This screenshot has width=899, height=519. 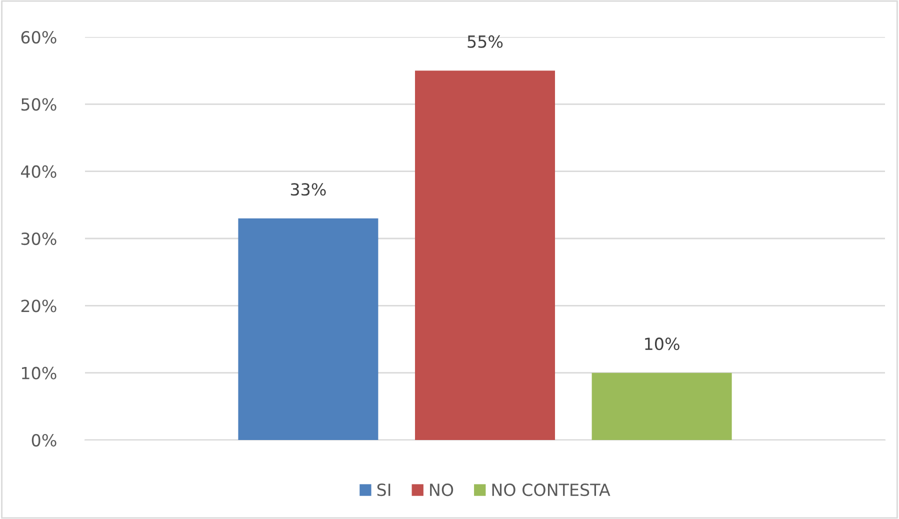 I want to click on legend-label: SI, so click(x=383, y=490).